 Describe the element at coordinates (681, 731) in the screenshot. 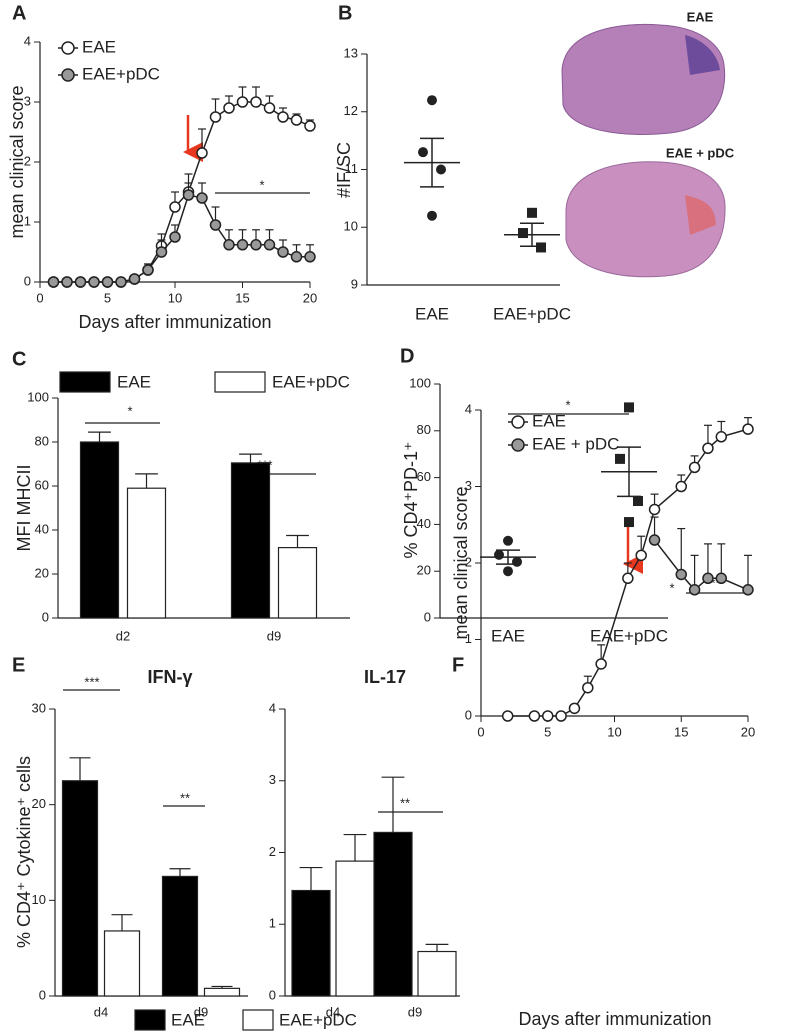

I see `x-tick-label: 15` at that location.